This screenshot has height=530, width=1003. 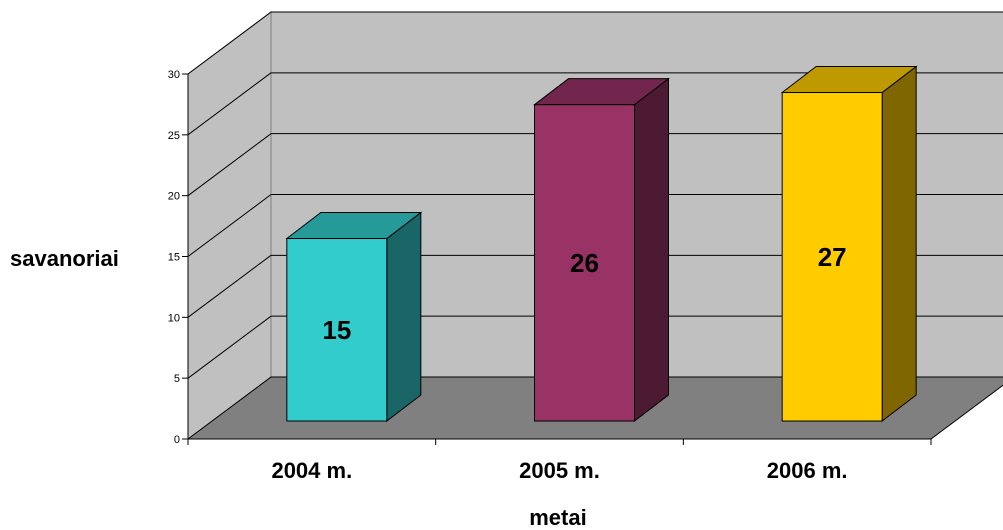 What do you see at coordinates (557, 517) in the screenshot?
I see `x-axis-title: metai` at bounding box center [557, 517].